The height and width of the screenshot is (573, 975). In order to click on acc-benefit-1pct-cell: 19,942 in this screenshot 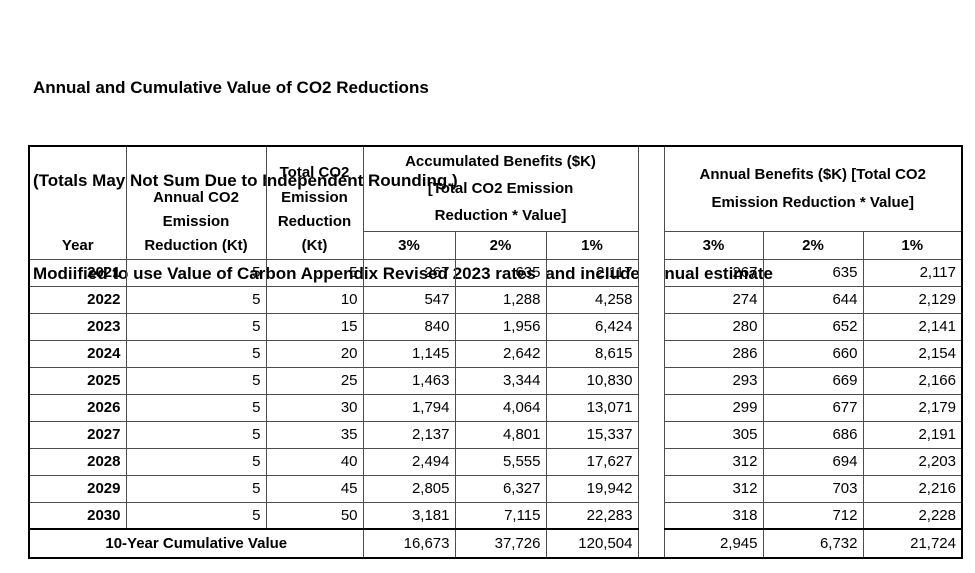, I will do `click(592, 488)`.